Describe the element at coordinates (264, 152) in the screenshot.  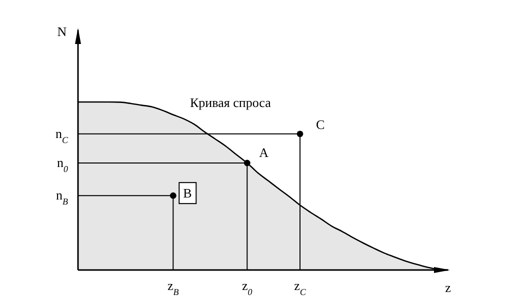
I see `annotation: A` at that location.